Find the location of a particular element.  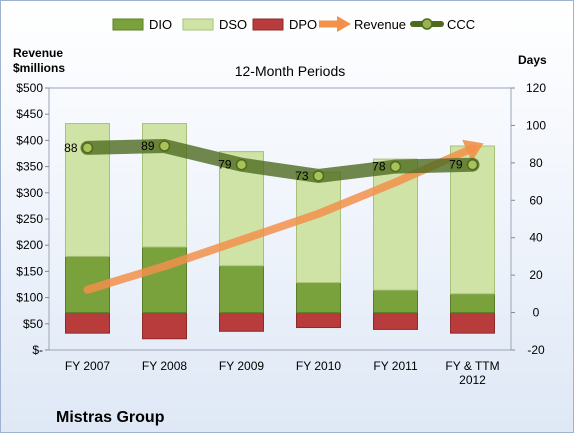

left-tick-label: $450 is located at coordinates (29, 114).